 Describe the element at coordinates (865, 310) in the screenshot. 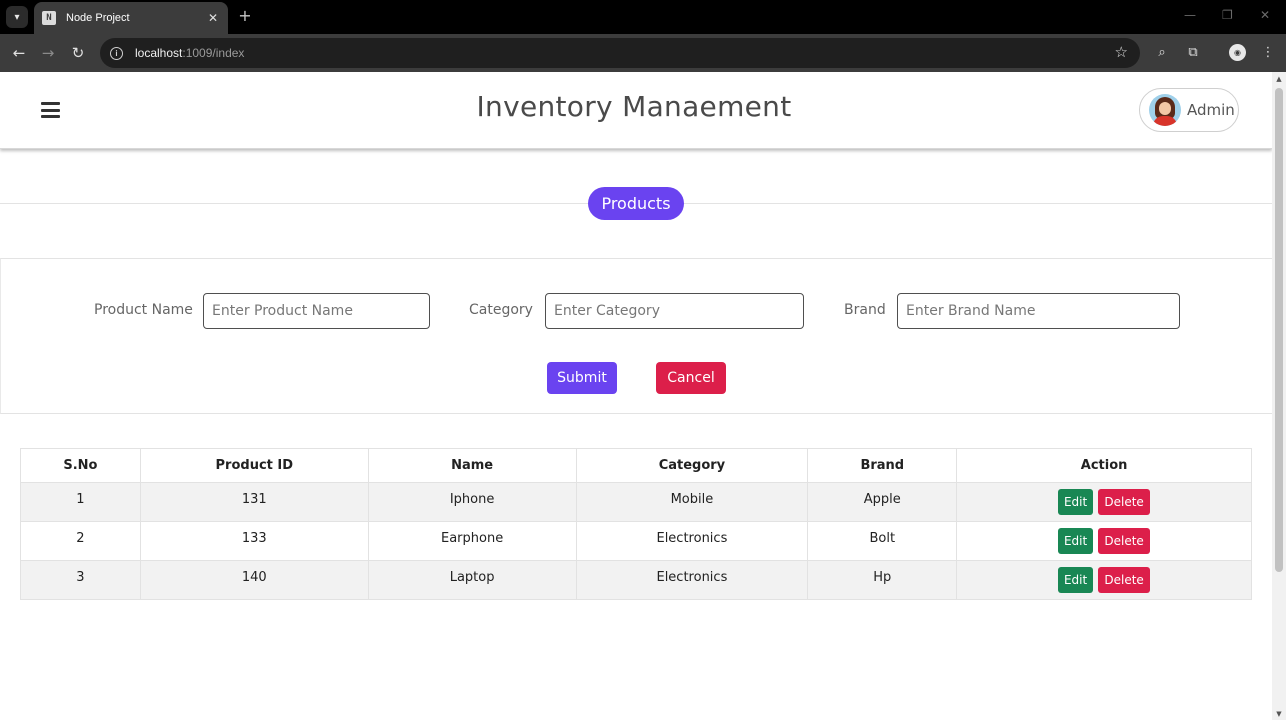

I see `brand-label: Brand` at that location.